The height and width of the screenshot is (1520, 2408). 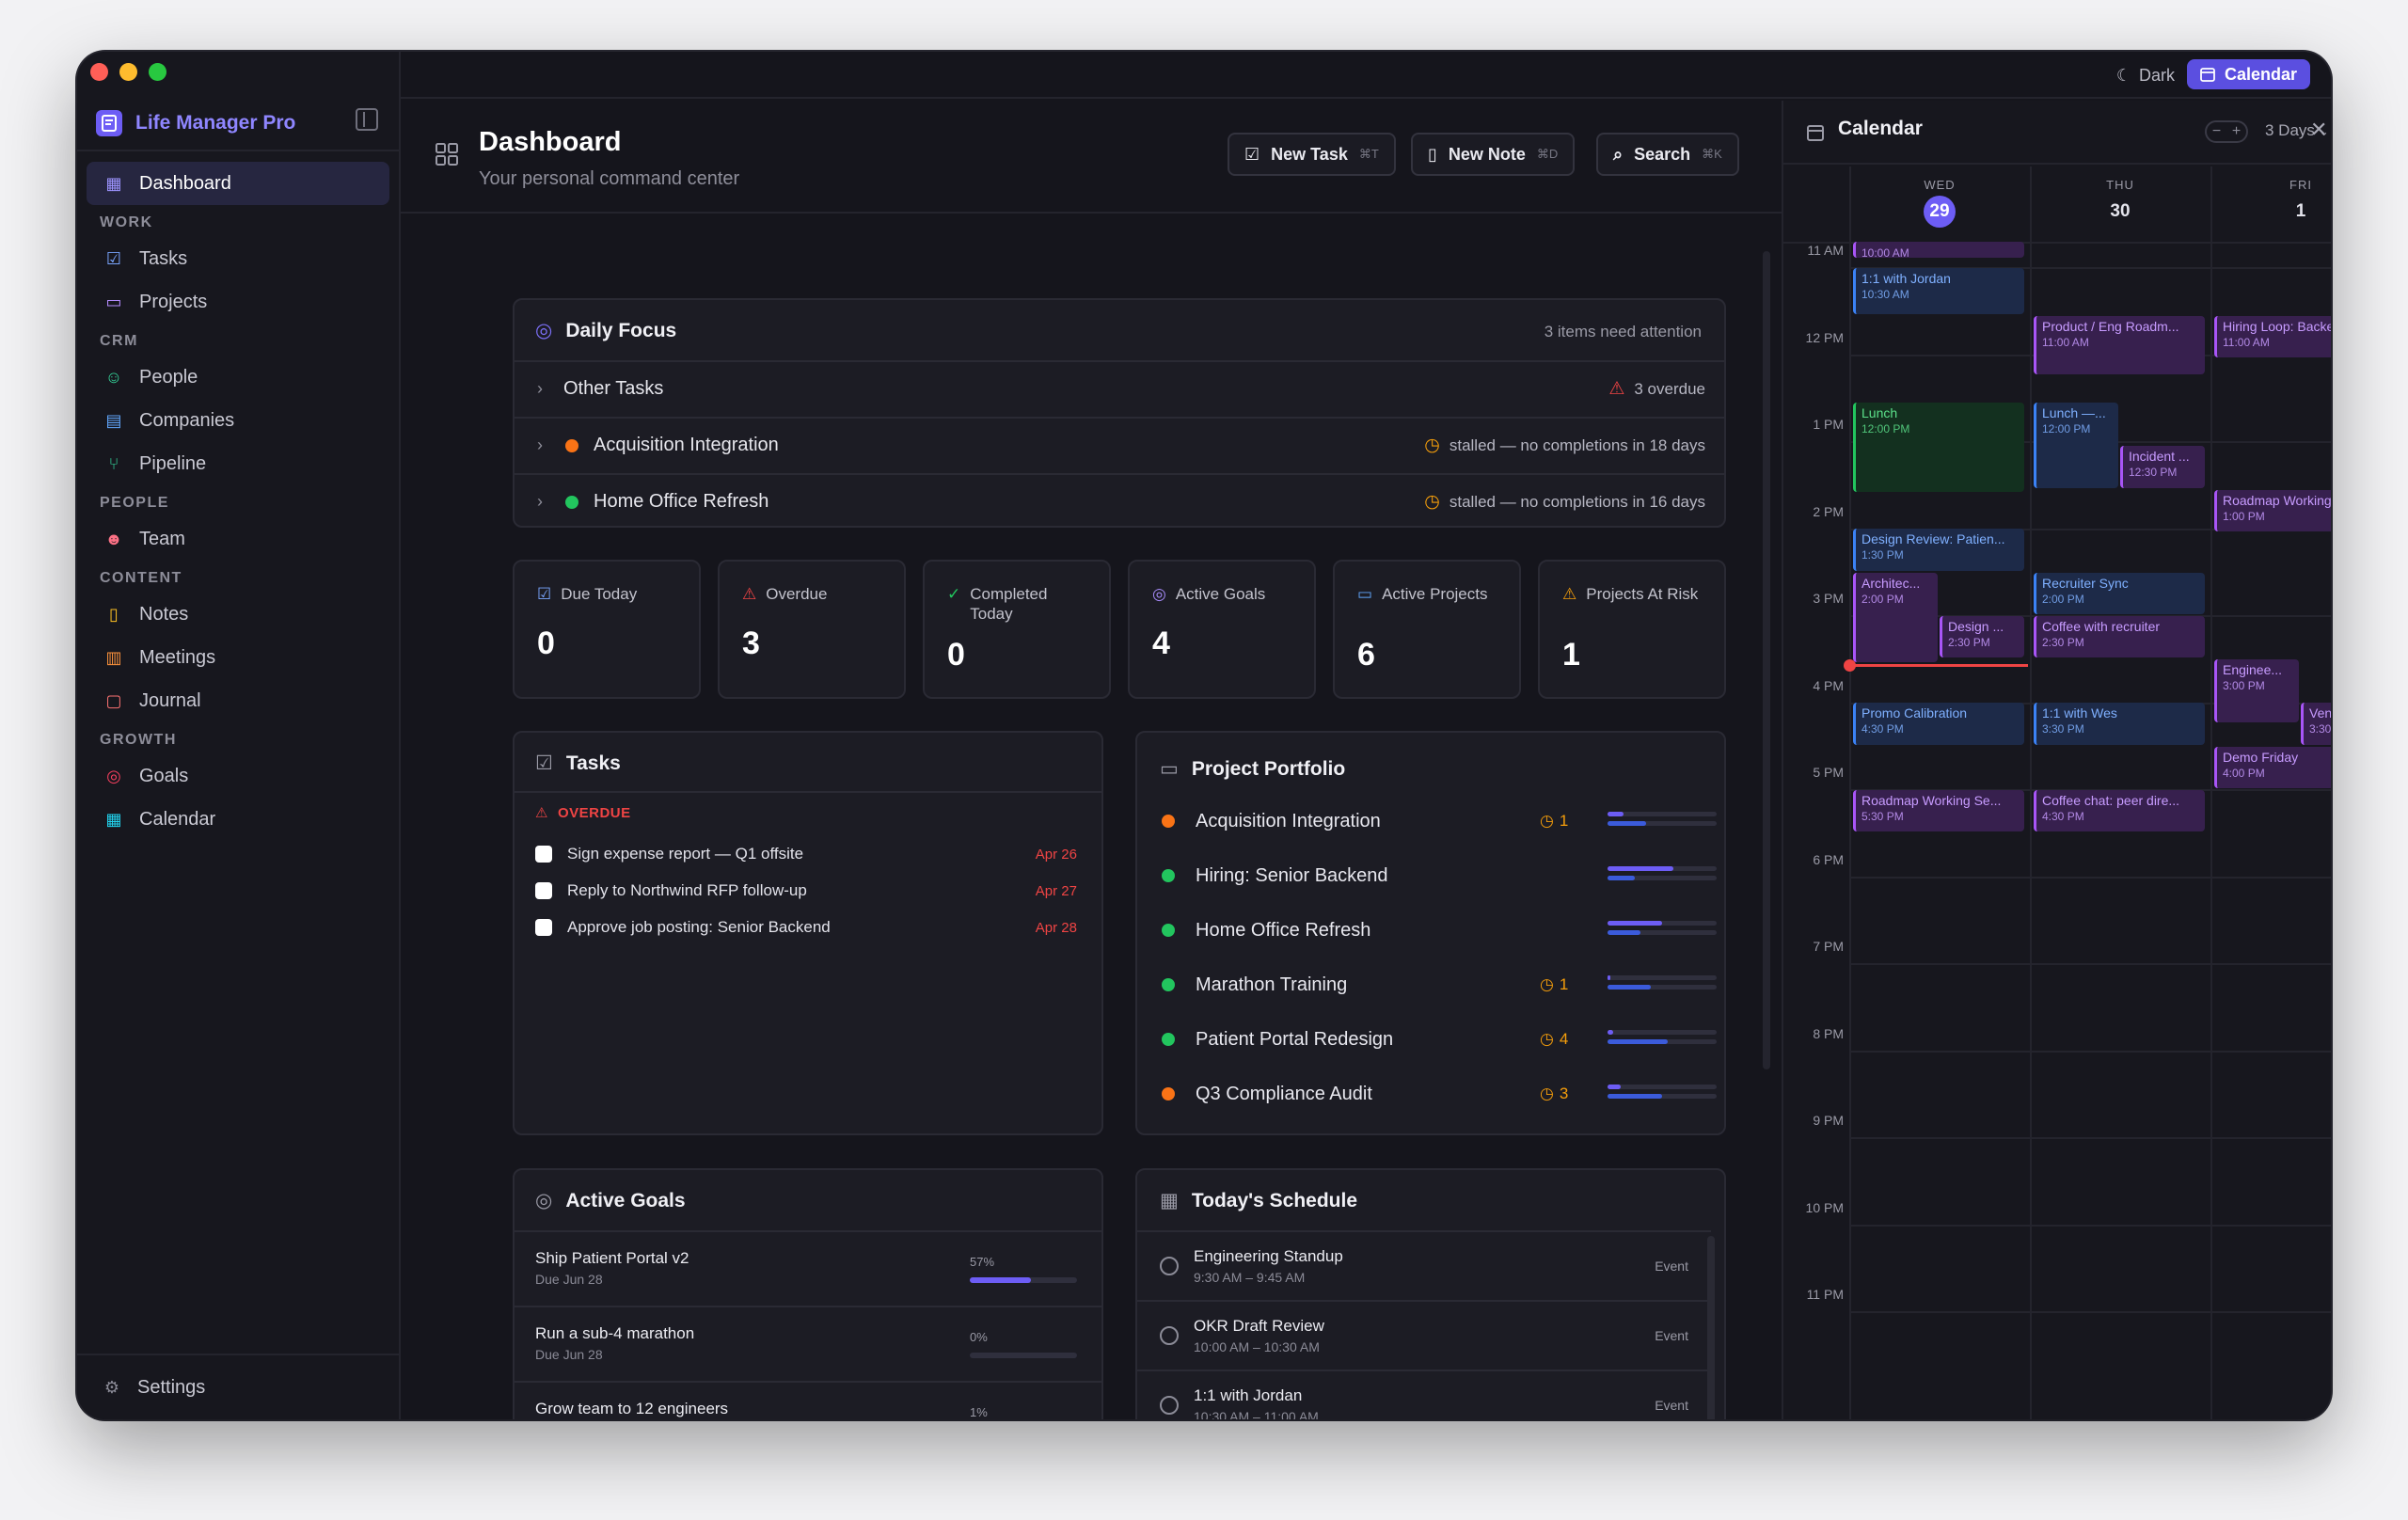 I want to click on new-task-button: ☑ New Task ⌘T, so click(x=1312, y=154).